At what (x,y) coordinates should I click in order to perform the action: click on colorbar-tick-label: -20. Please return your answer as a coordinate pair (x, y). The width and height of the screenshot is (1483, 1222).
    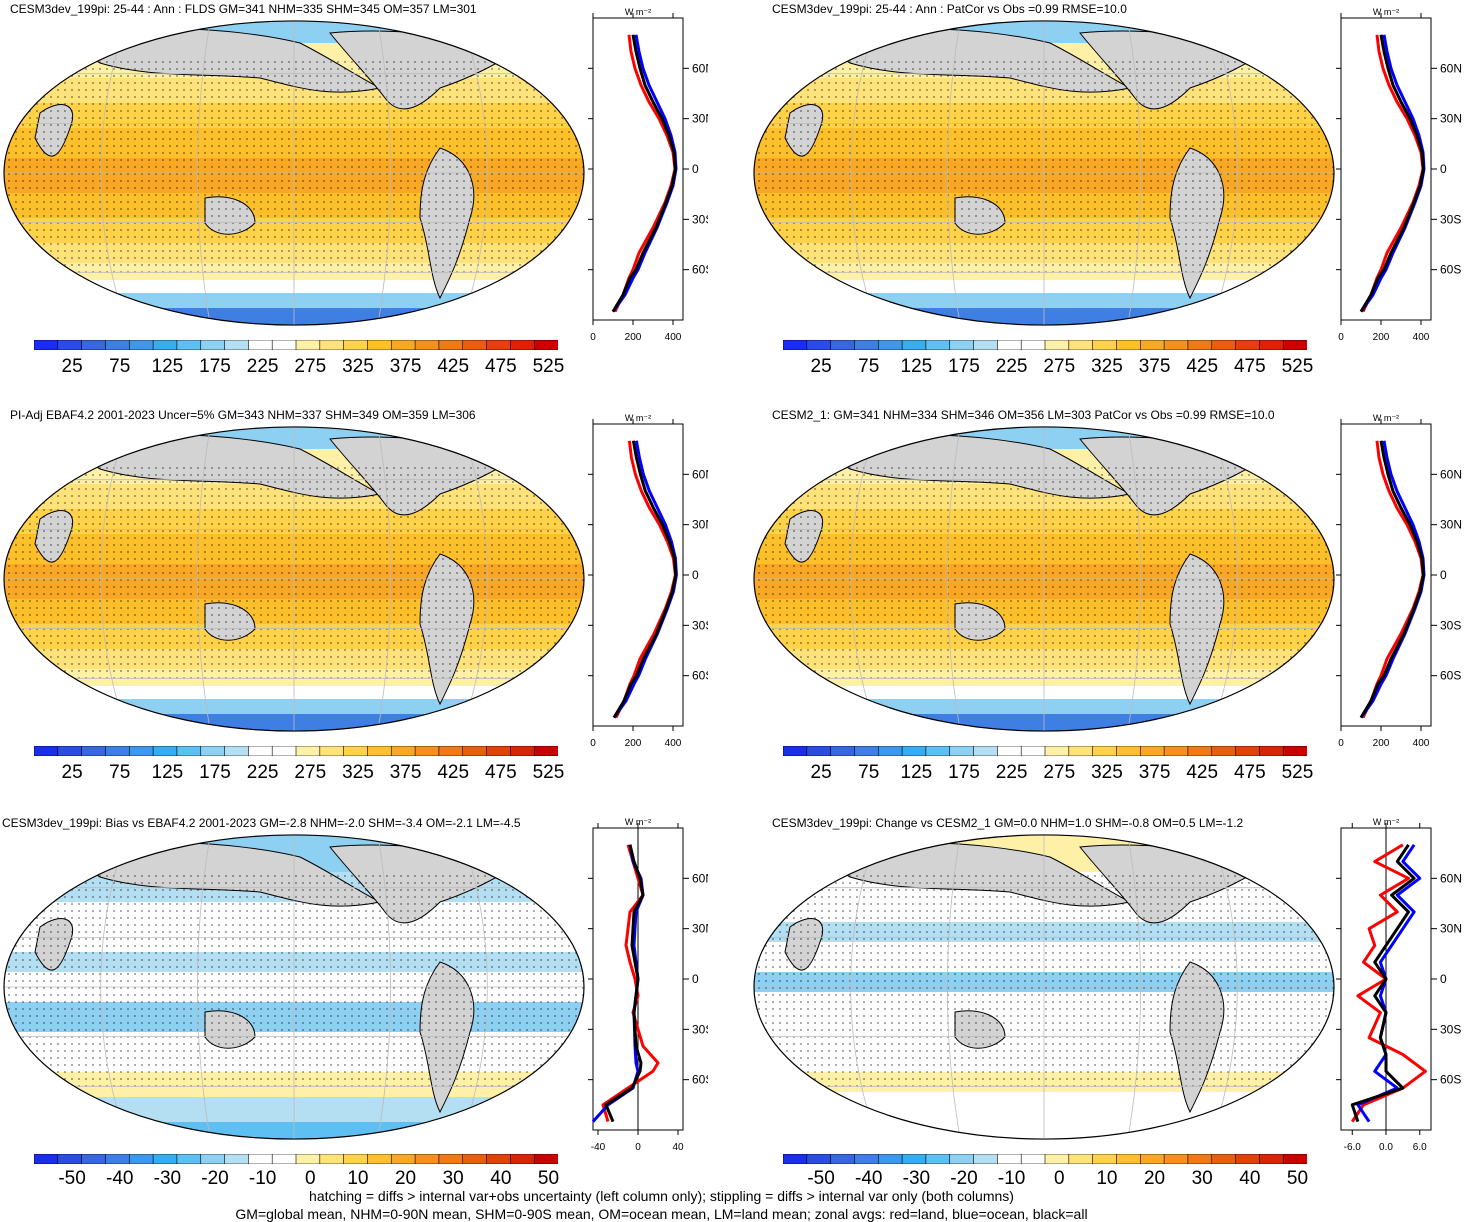
    Looking at the image, I should click on (964, 1178).